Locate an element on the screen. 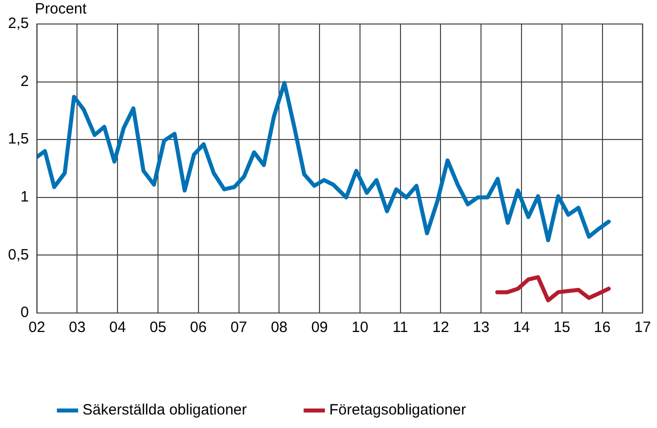  x-tick-label: 11 is located at coordinates (400, 327).